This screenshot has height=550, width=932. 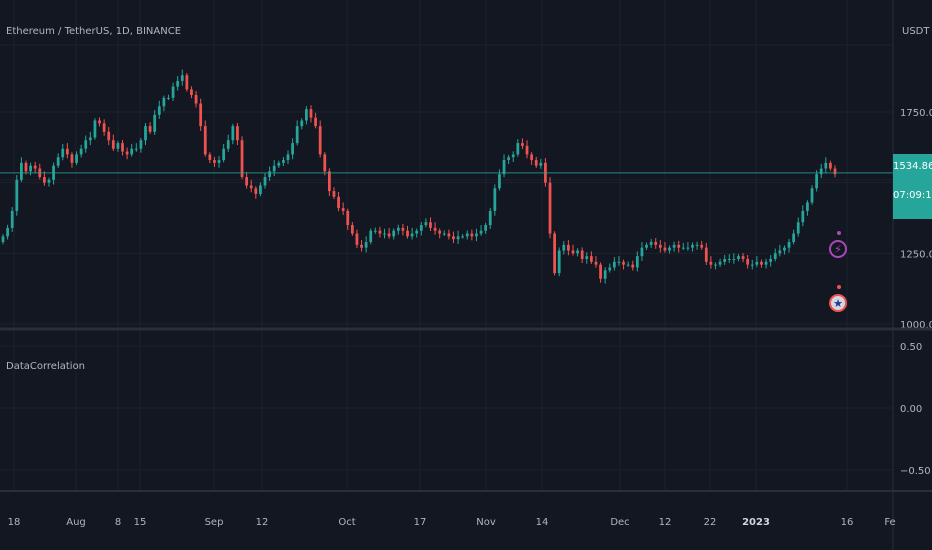 What do you see at coordinates (916, 325) in the screenshot?
I see `price-tick-label: 1000.00` at bounding box center [916, 325].